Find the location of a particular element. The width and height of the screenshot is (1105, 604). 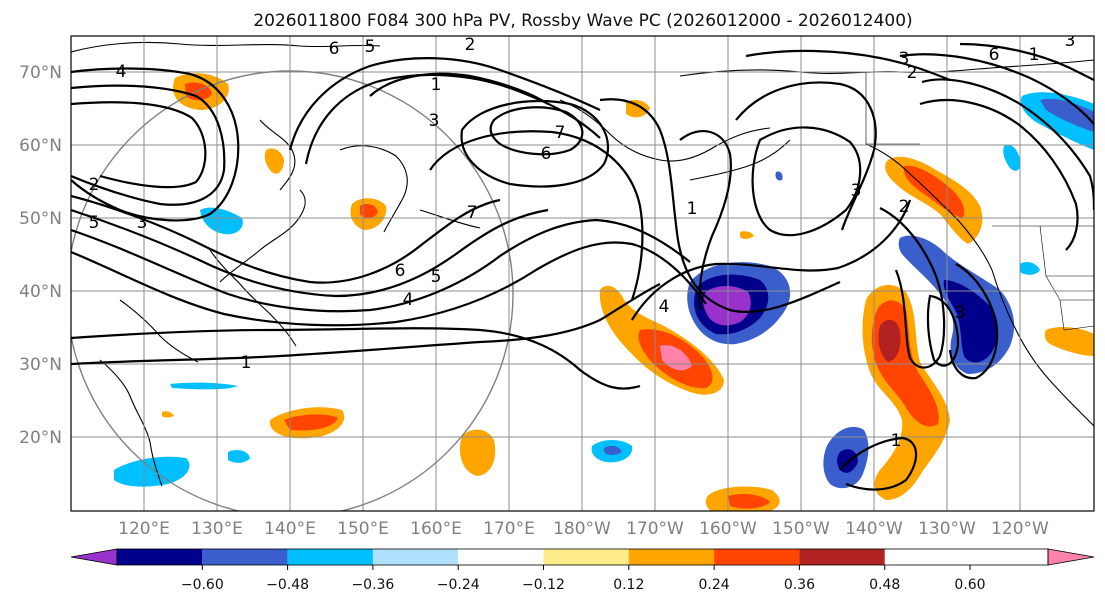

colorbar-tick-label: −0.24 is located at coordinates (458, 585).